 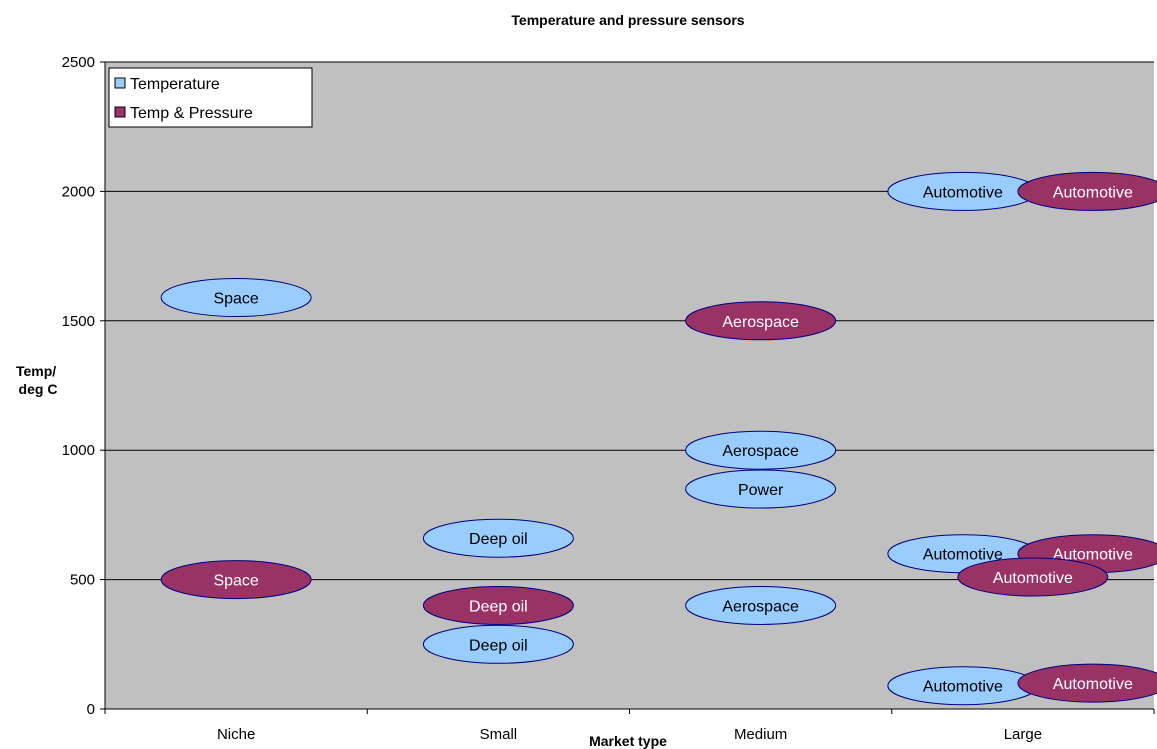 I want to click on x-tick-label: Niche, so click(x=236, y=734).